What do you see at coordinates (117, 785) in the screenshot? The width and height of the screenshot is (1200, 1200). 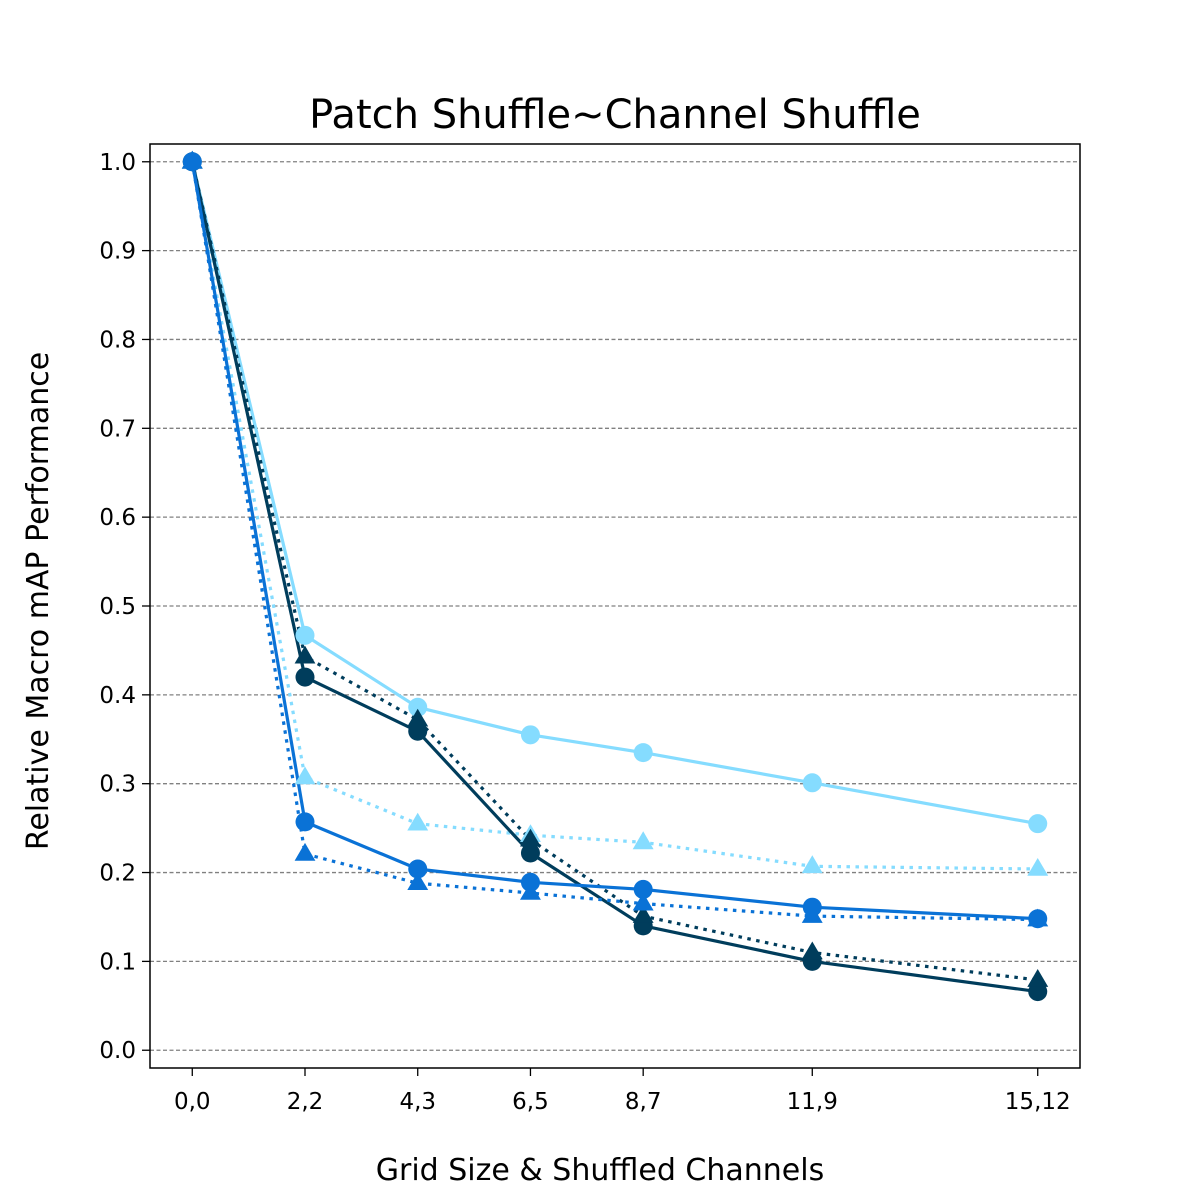 I see `y-tick-label: 0.3` at bounding box center [117, 785].